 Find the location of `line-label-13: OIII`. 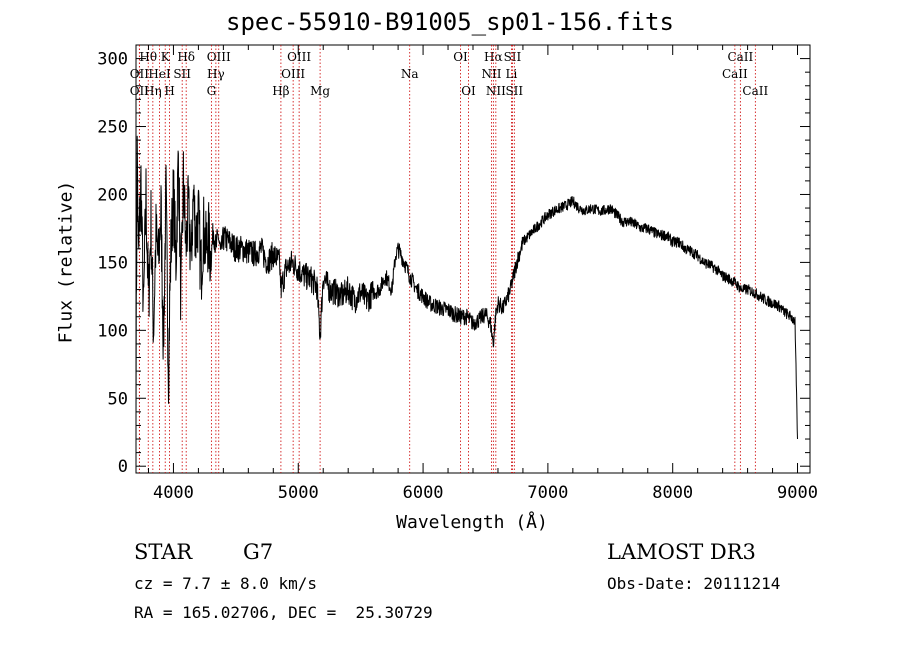

line-label-13: OIII is located at coordinates (293, 74).